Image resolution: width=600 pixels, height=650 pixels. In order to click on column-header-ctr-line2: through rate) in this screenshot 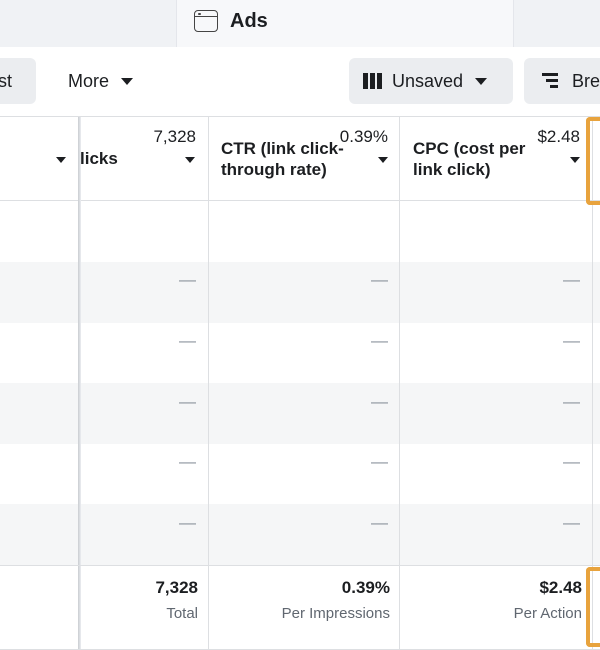, I will do `click(274, 169)`.